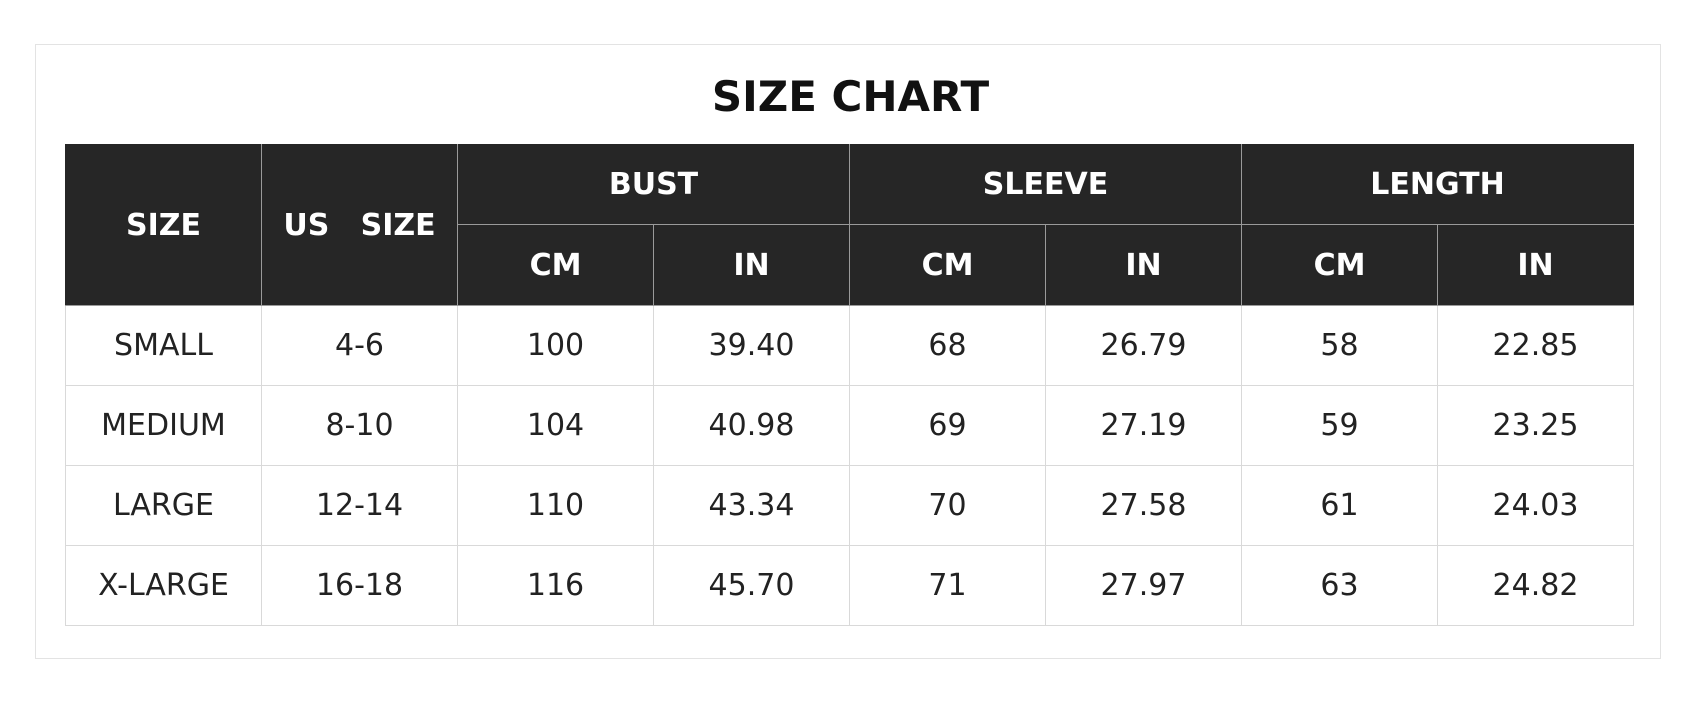  Describe the element at coordinates (1339, 345) in the screenshot. I see `table-cell: 58` at that location.